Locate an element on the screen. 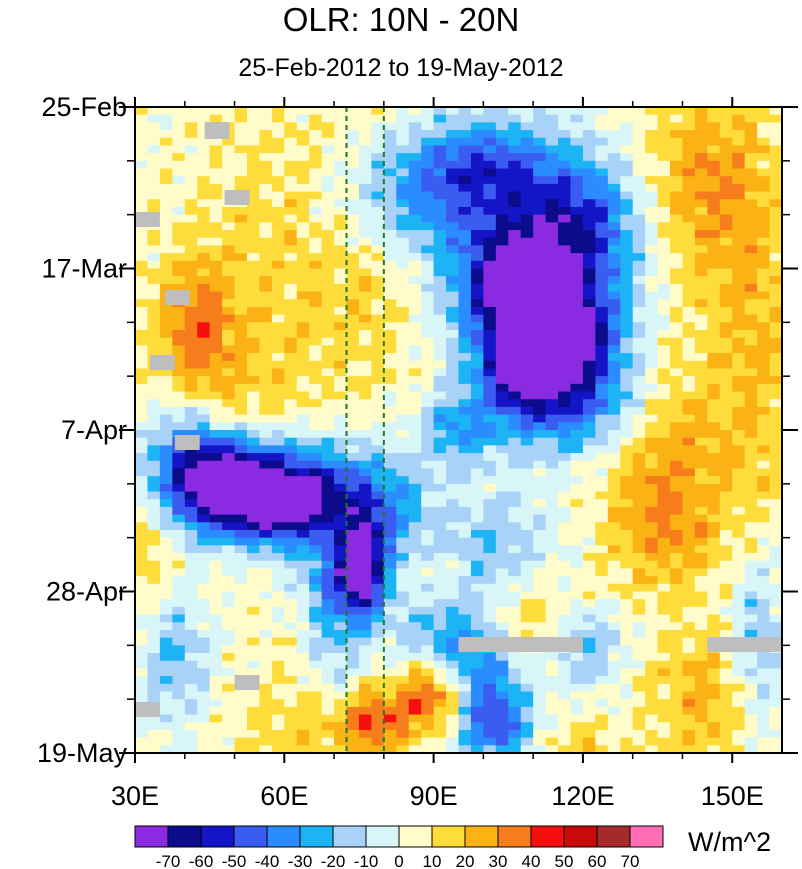 Image resolution: width=802 pixels, height=869 pixels. colorbar-swatch is located at coordinates (448, 836).